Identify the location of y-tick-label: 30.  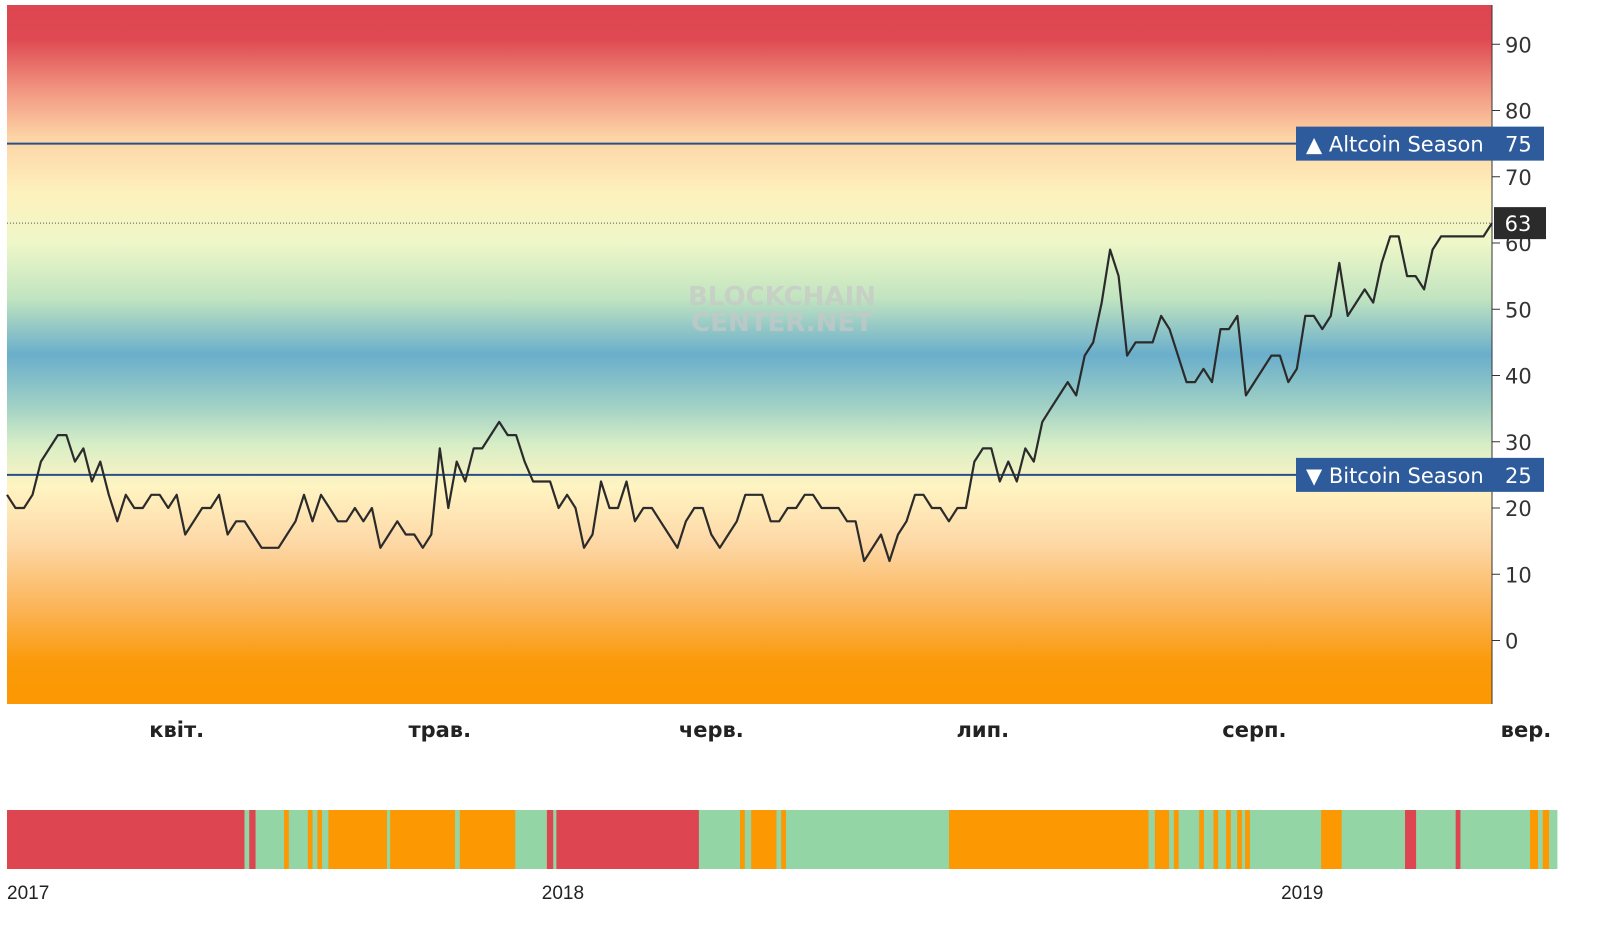
(1518, 443).